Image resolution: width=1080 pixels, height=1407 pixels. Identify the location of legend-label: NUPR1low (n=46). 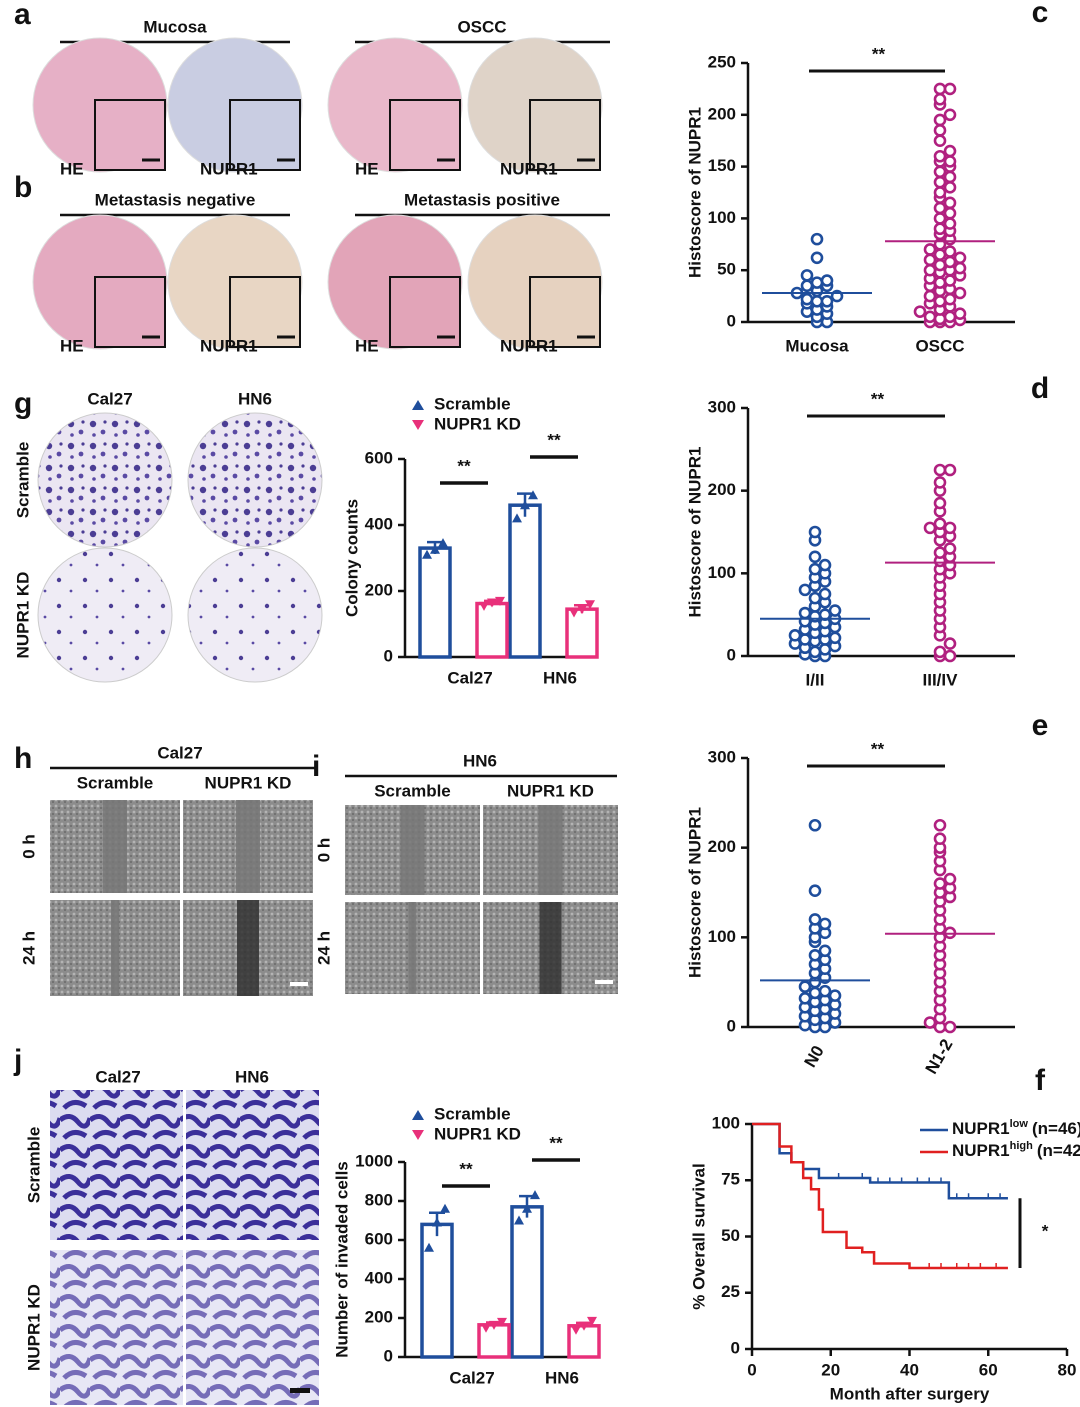
(1016, 1128).